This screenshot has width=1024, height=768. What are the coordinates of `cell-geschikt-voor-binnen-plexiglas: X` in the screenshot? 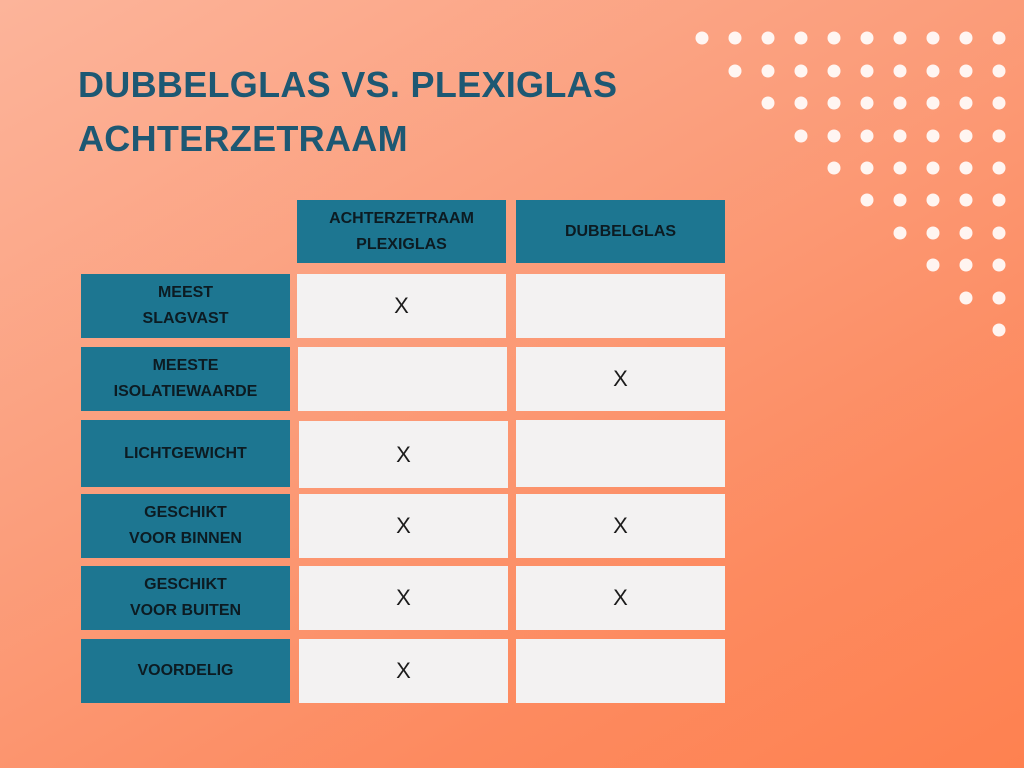 It's located at (403, 526).